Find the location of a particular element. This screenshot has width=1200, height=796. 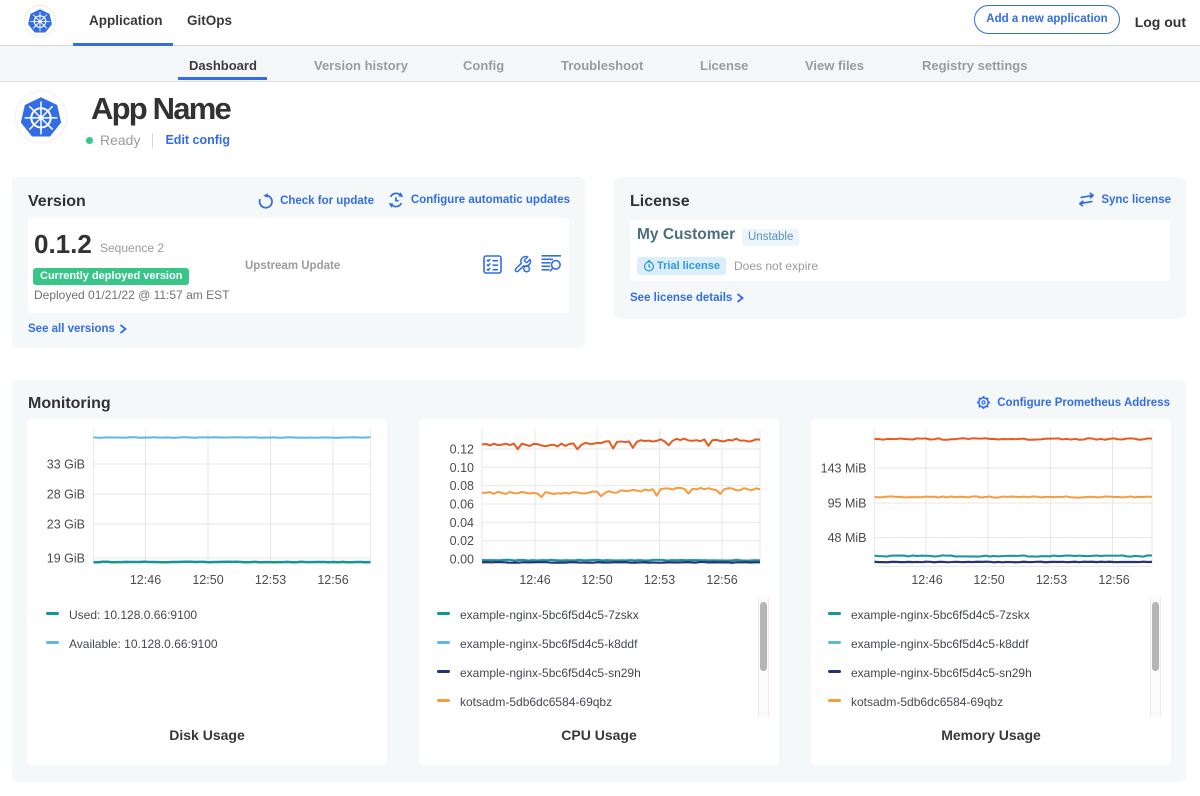

svg-text: 33 GiB is located at coordinates (66, 465).